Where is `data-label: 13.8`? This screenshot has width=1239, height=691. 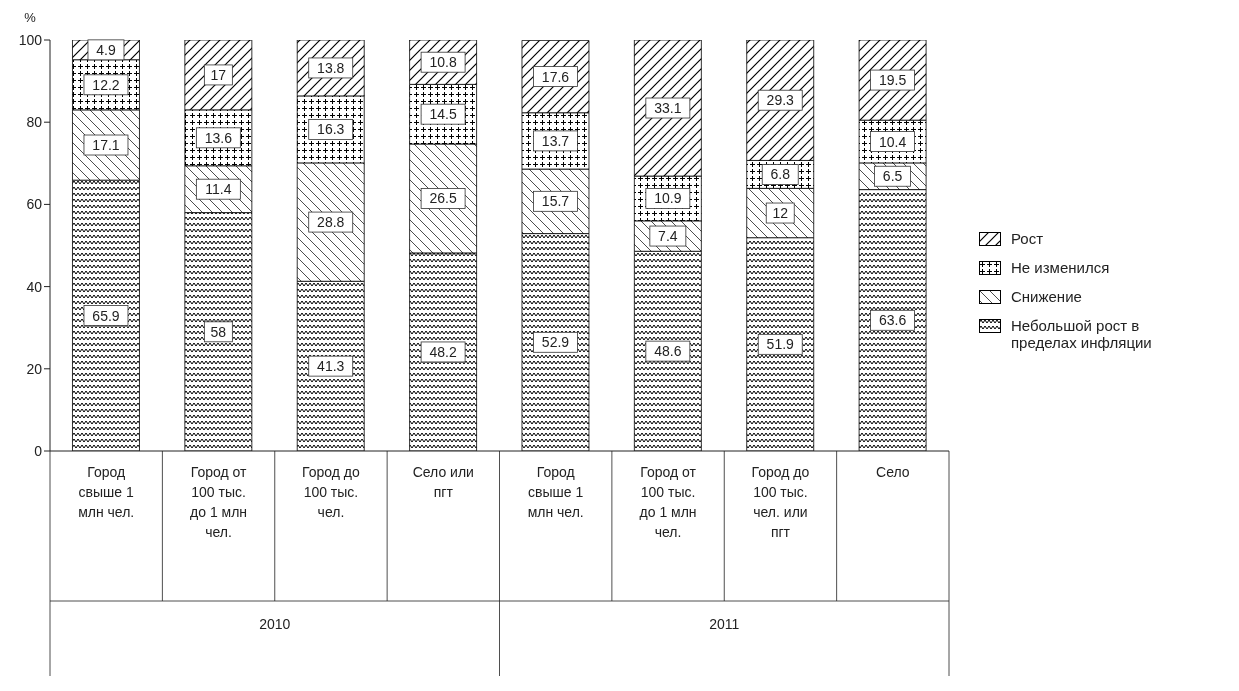 data-label: 13.8 is located at coordinates (331, 67).